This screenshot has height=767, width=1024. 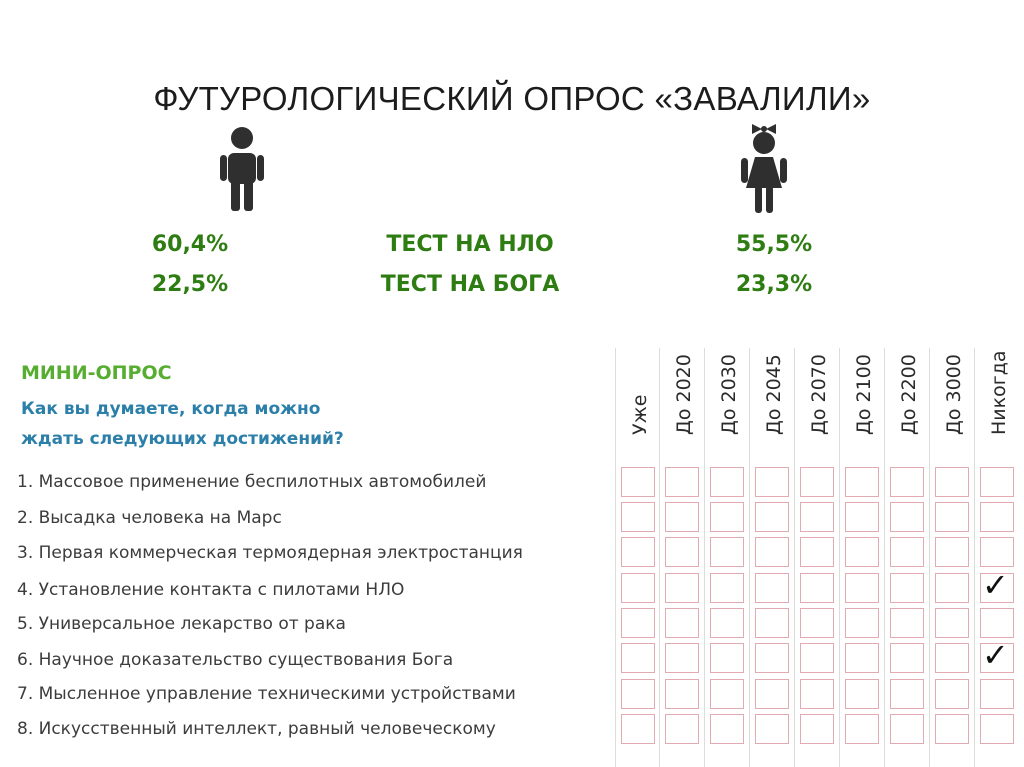 I want to click on column-header: До 2100, so click(x=863, y=405).